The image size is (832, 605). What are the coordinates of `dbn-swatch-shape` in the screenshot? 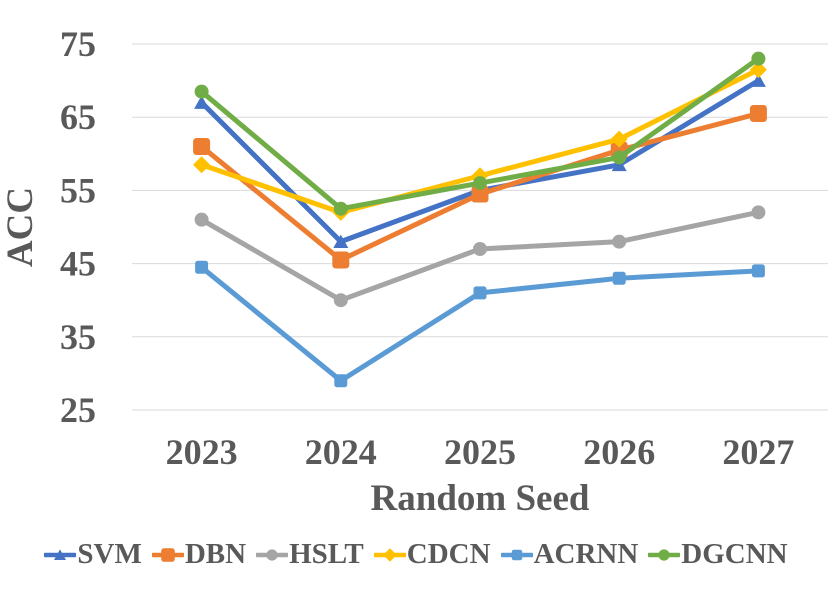 It's located at (168, 554).